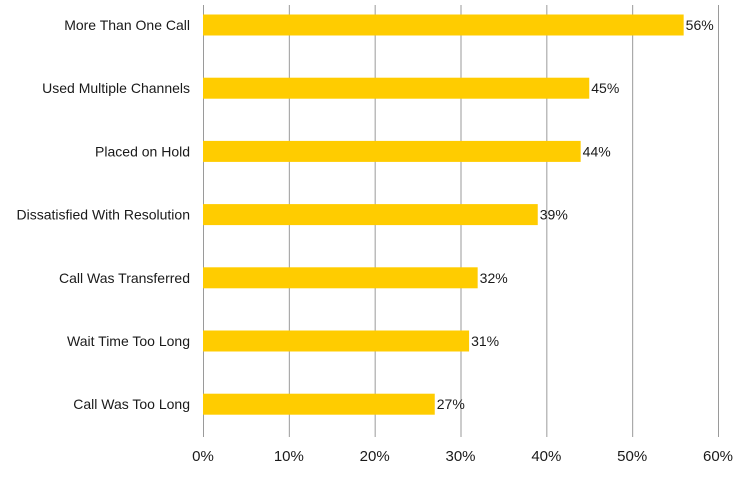 The height and width of the screenshot is (477, 750). I want to click on category-label: Call Was Transferred, so click(124, 278).